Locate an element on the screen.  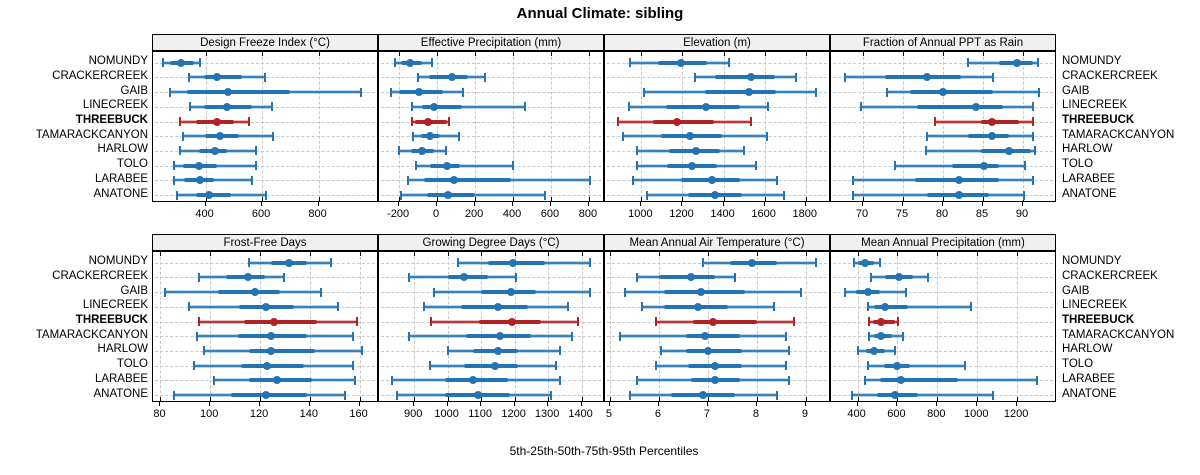
site-label-right: GAIB is located at coordinates (1076, 90).